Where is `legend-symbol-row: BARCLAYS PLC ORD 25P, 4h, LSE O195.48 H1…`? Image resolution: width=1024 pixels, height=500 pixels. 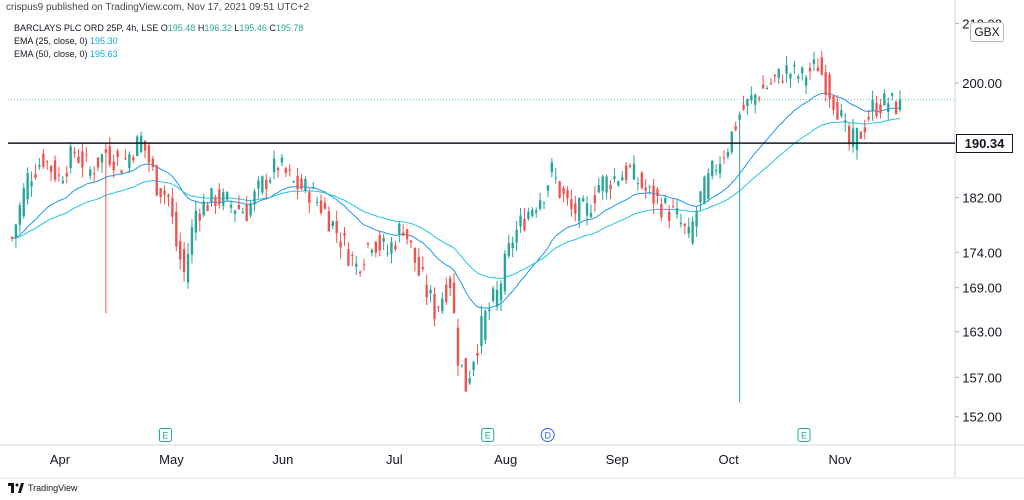
legend-symbol-row: BARCLAYS PLC ORD 25P, 4h, LSE O195.48 H1… is located at coordinates (158, 28).